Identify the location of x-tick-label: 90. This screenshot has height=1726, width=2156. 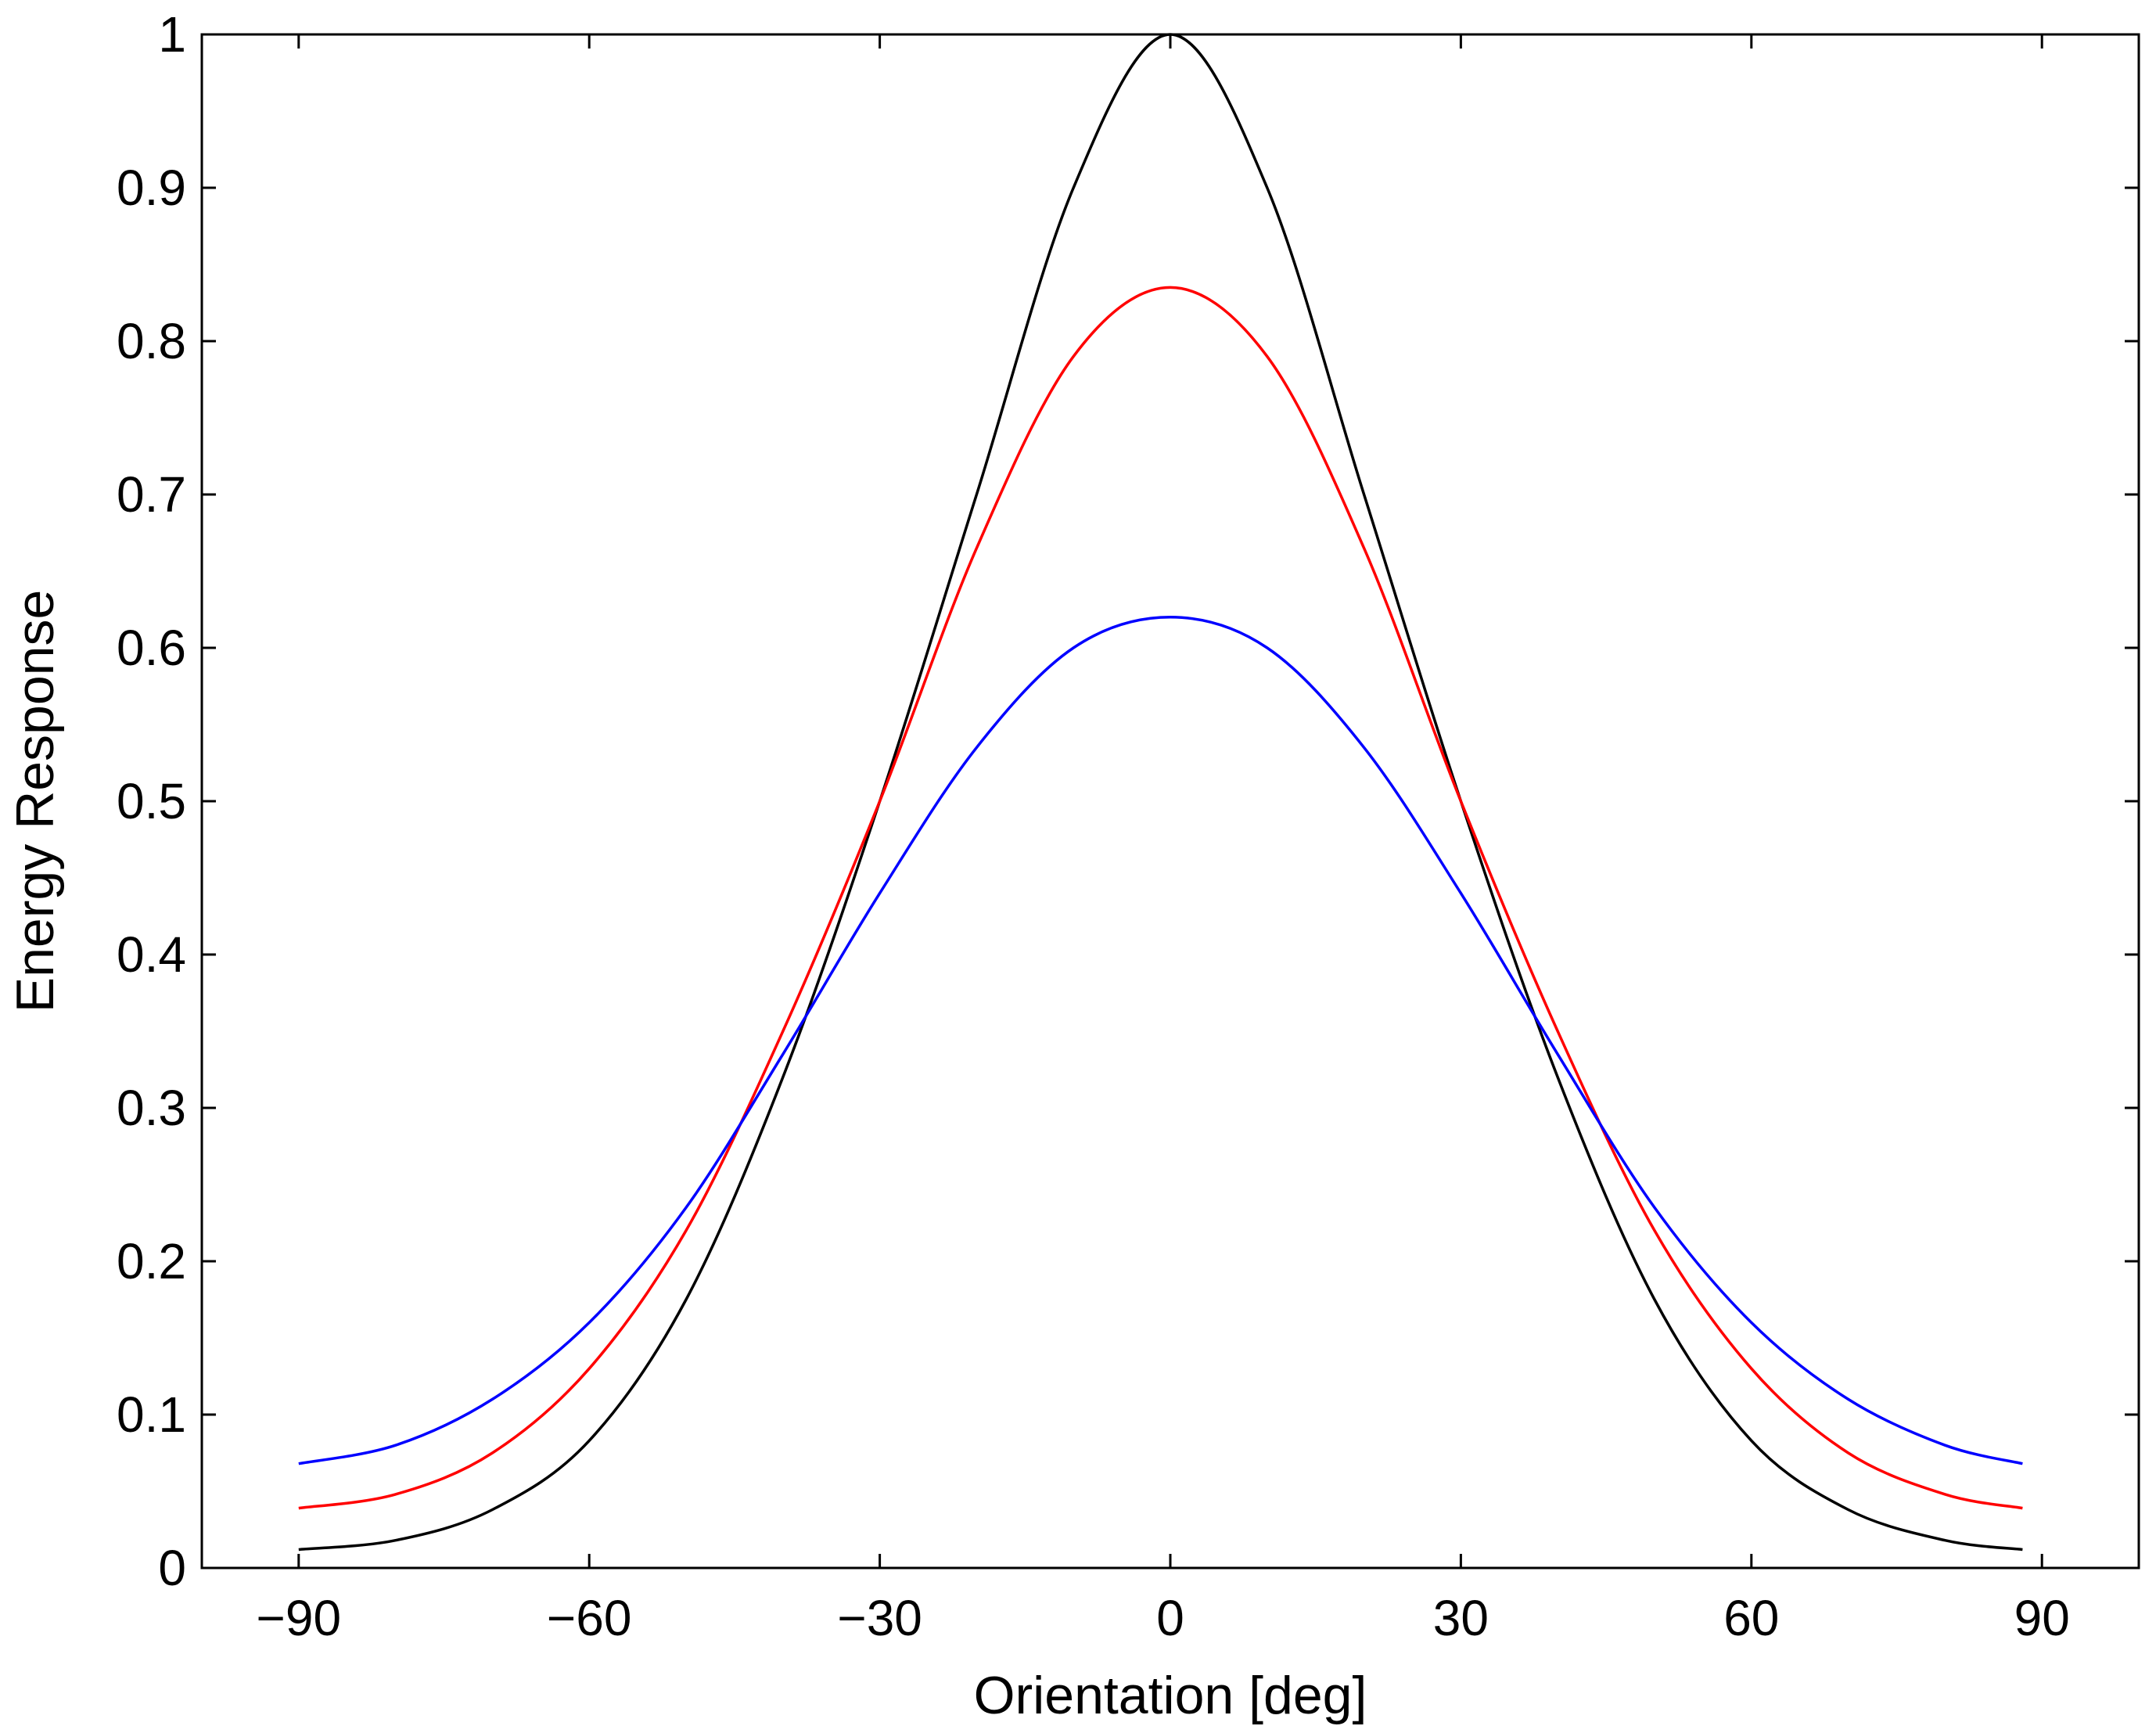
(2042, 1618).